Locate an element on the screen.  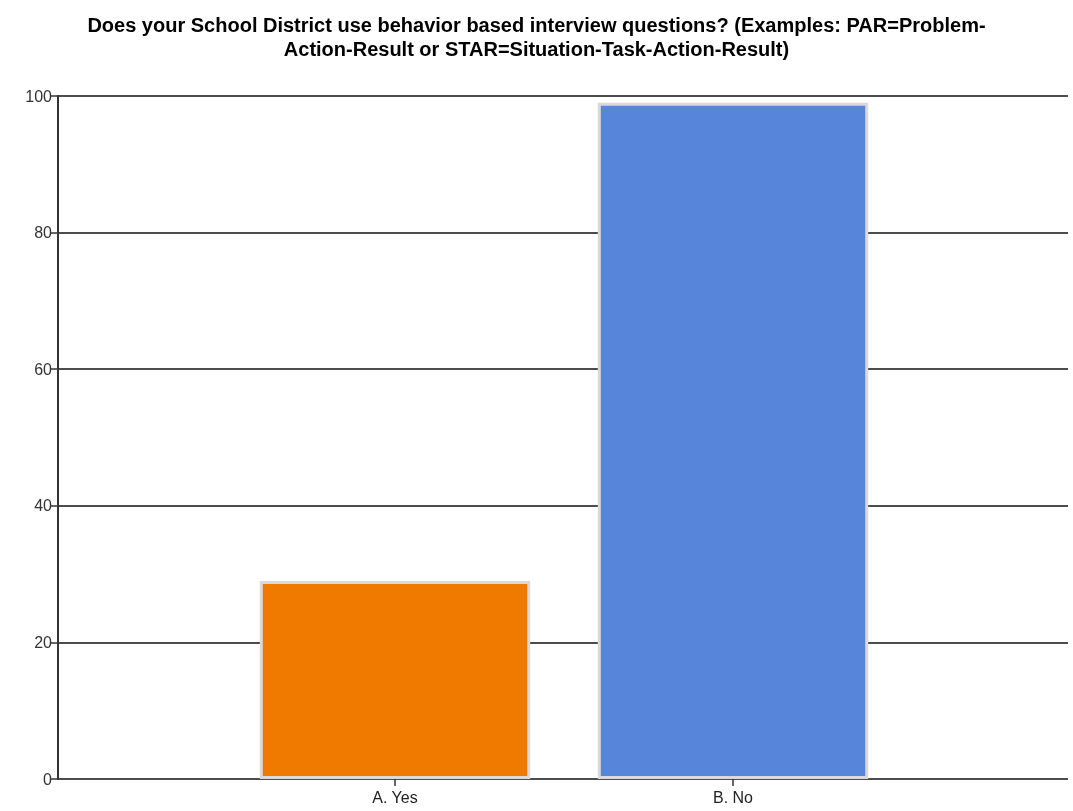
y-tick-label: 80 is located at coordinates (43, 233).